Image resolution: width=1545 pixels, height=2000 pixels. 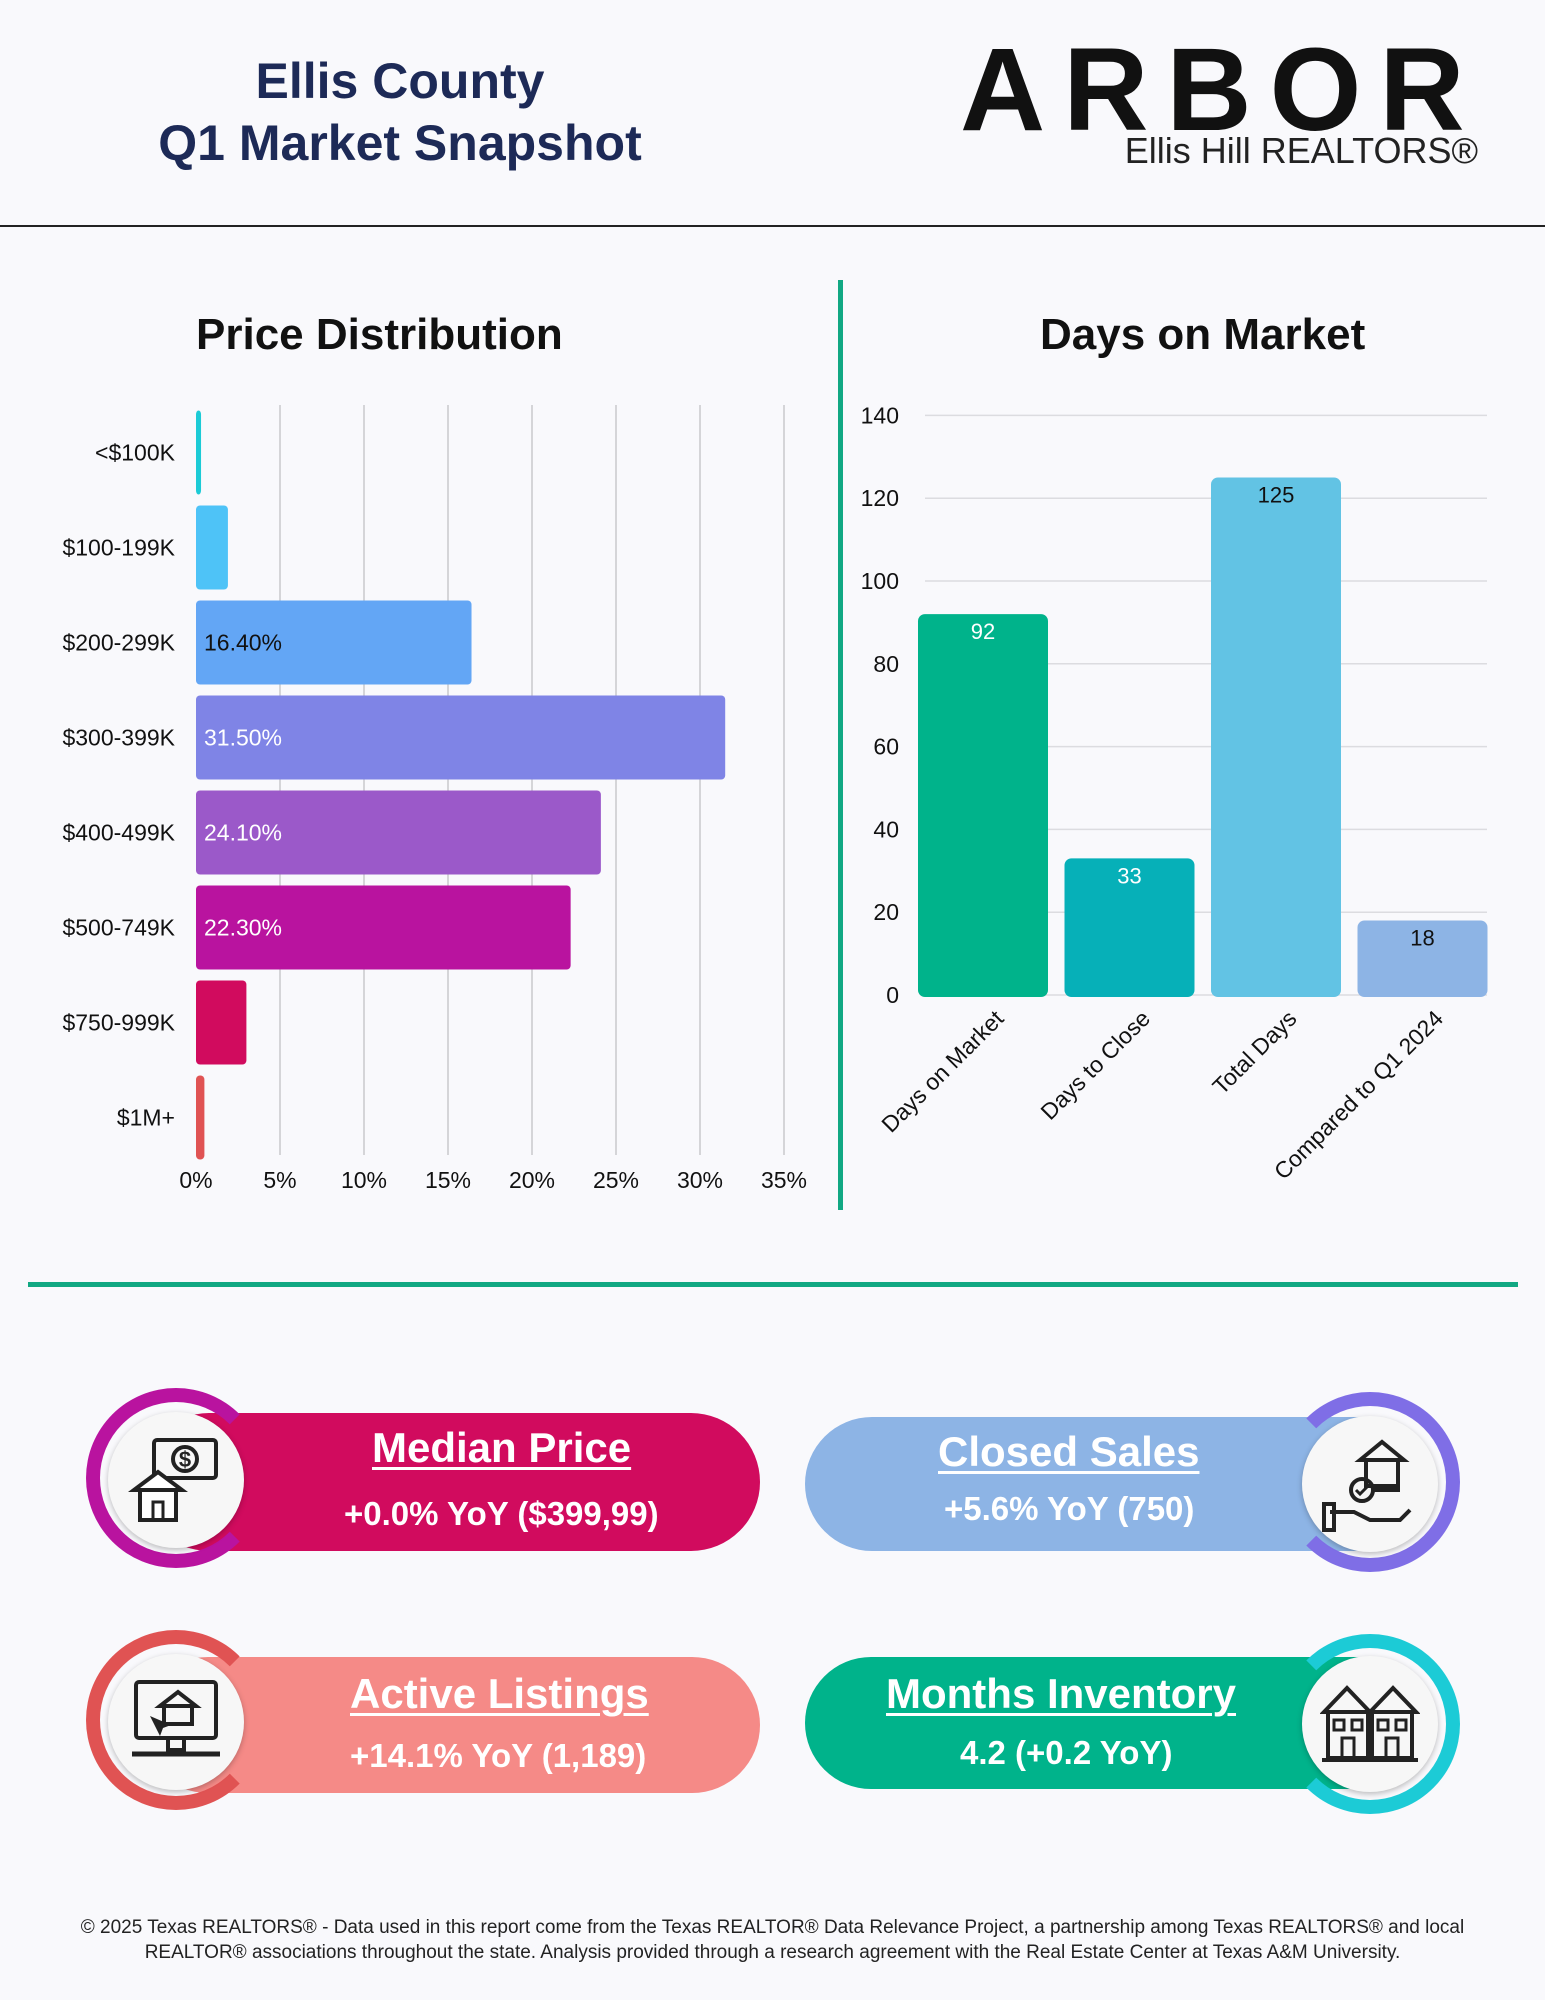 I want to click on y-tick-label: 20, so click(x=886, y=912).